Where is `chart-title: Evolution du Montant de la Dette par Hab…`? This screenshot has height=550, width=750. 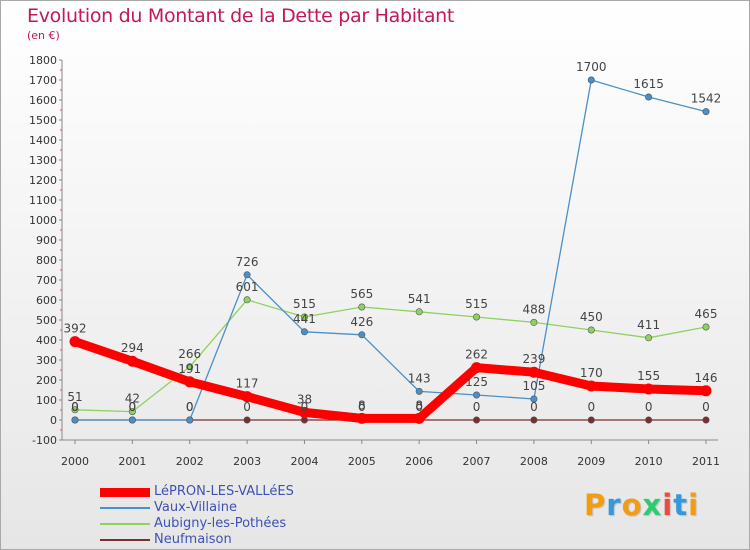
chart-title: Evolution du Montant de la Dette par Hab… is located at coordinates (241, 16).